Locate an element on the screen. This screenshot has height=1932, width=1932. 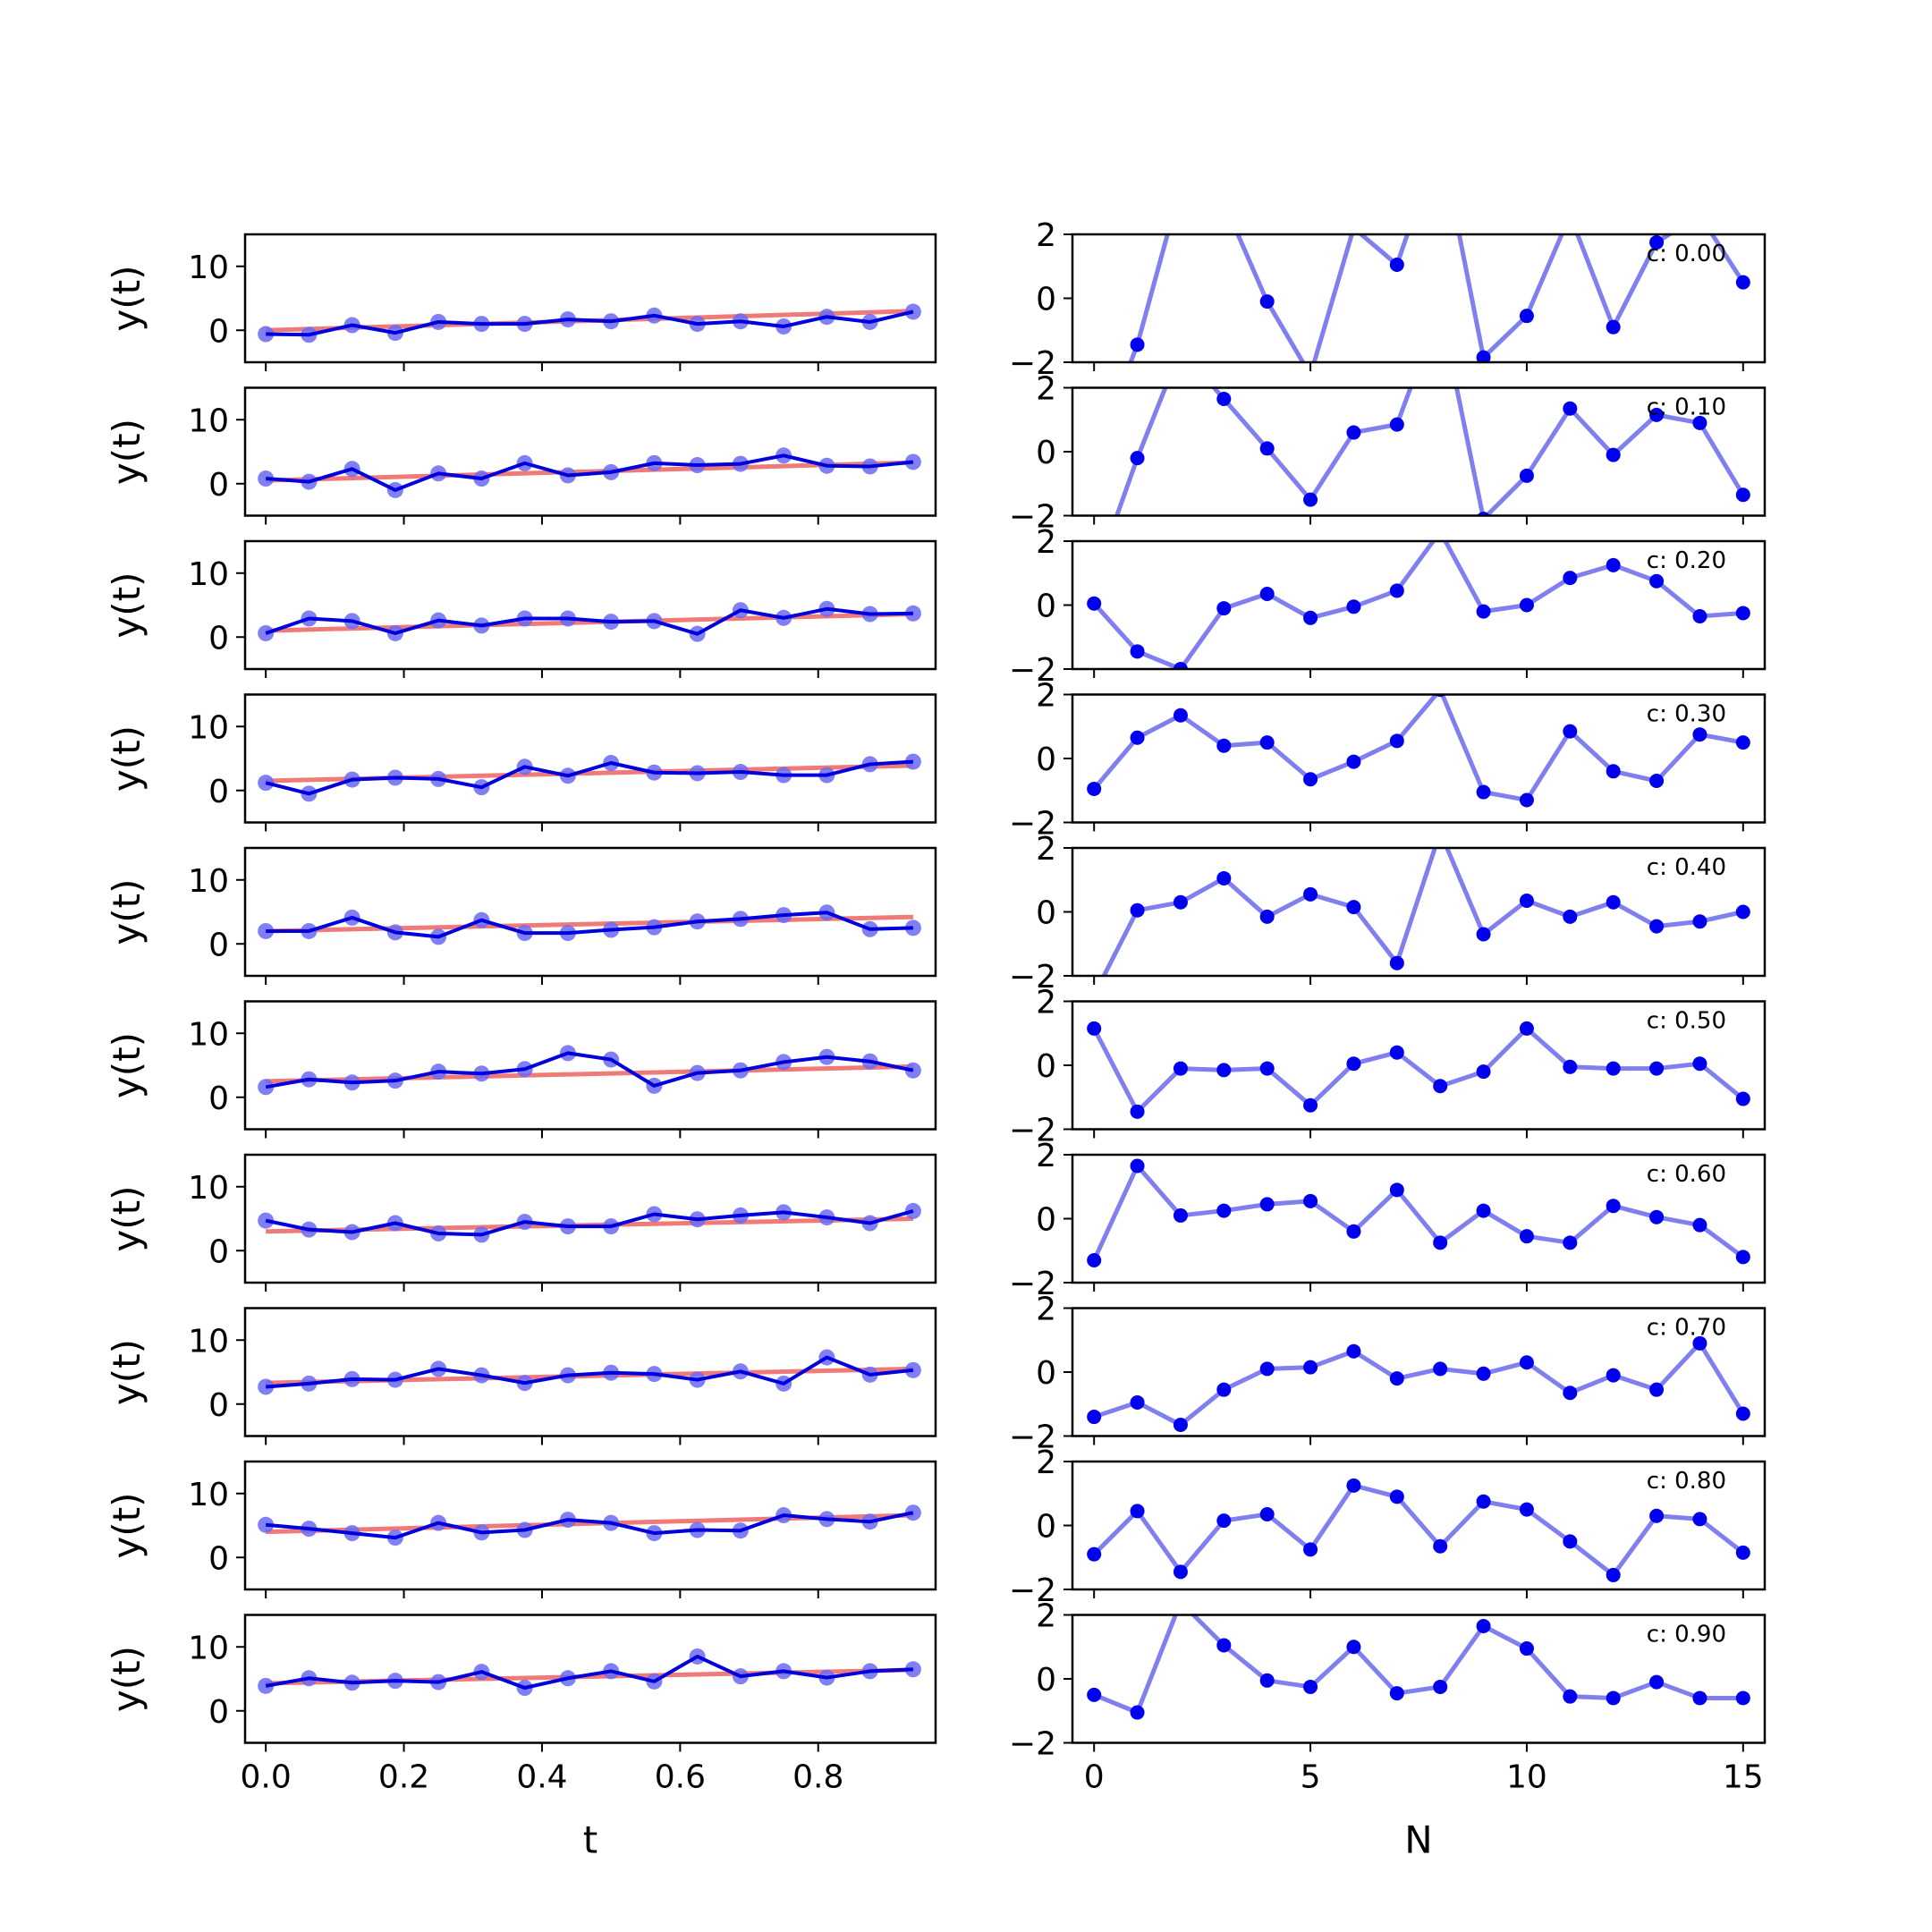
left-panel-9: 0 10 0.0 0.2 0.4 0.6 0.8 y(t) is located at coordinates (521, 1705).